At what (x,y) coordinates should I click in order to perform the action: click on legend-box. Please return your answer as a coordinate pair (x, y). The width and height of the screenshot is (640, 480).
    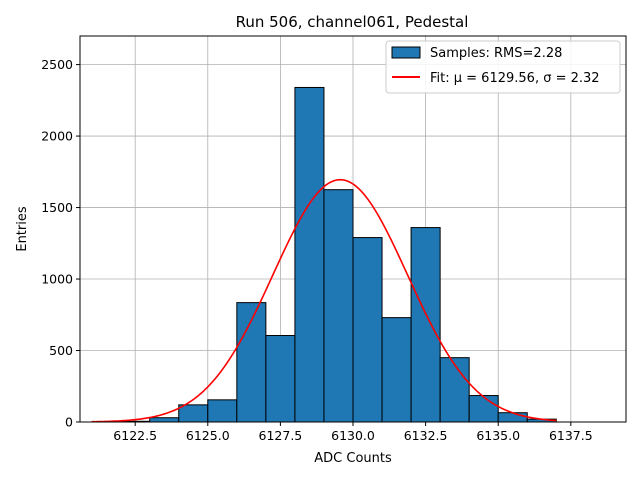
    Looking at the image, I should click on (503, 67).